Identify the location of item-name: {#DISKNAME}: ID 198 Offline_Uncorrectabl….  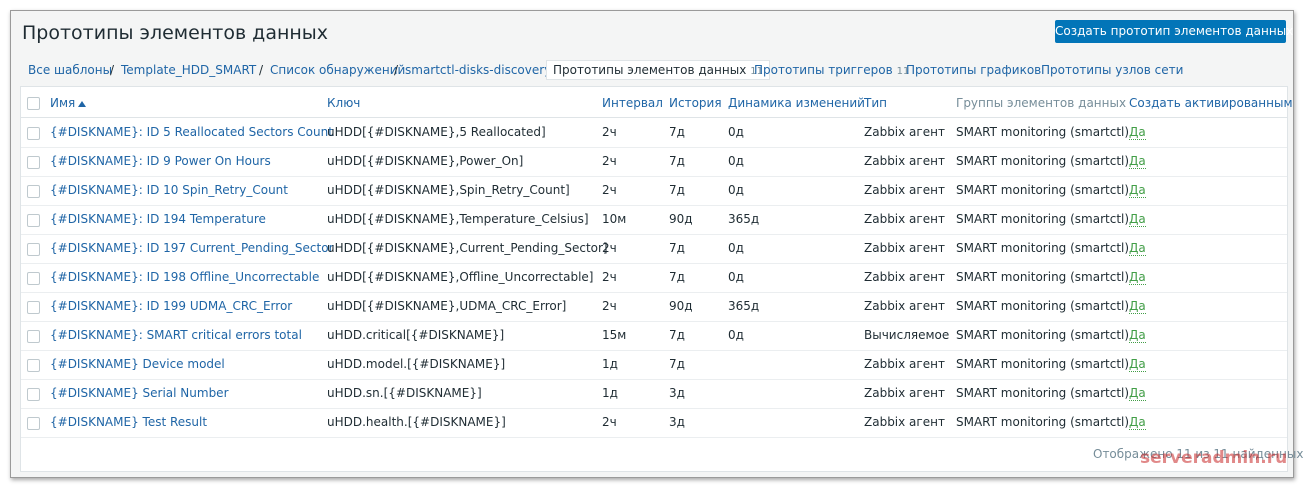
(185, 277).